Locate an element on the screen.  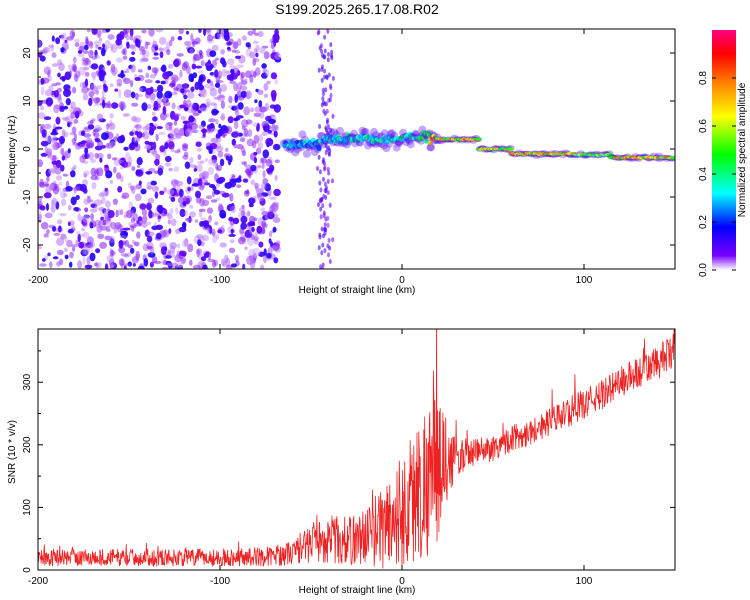
colorbar-tick-label: 0.6 is located at coordinates (703, 126).